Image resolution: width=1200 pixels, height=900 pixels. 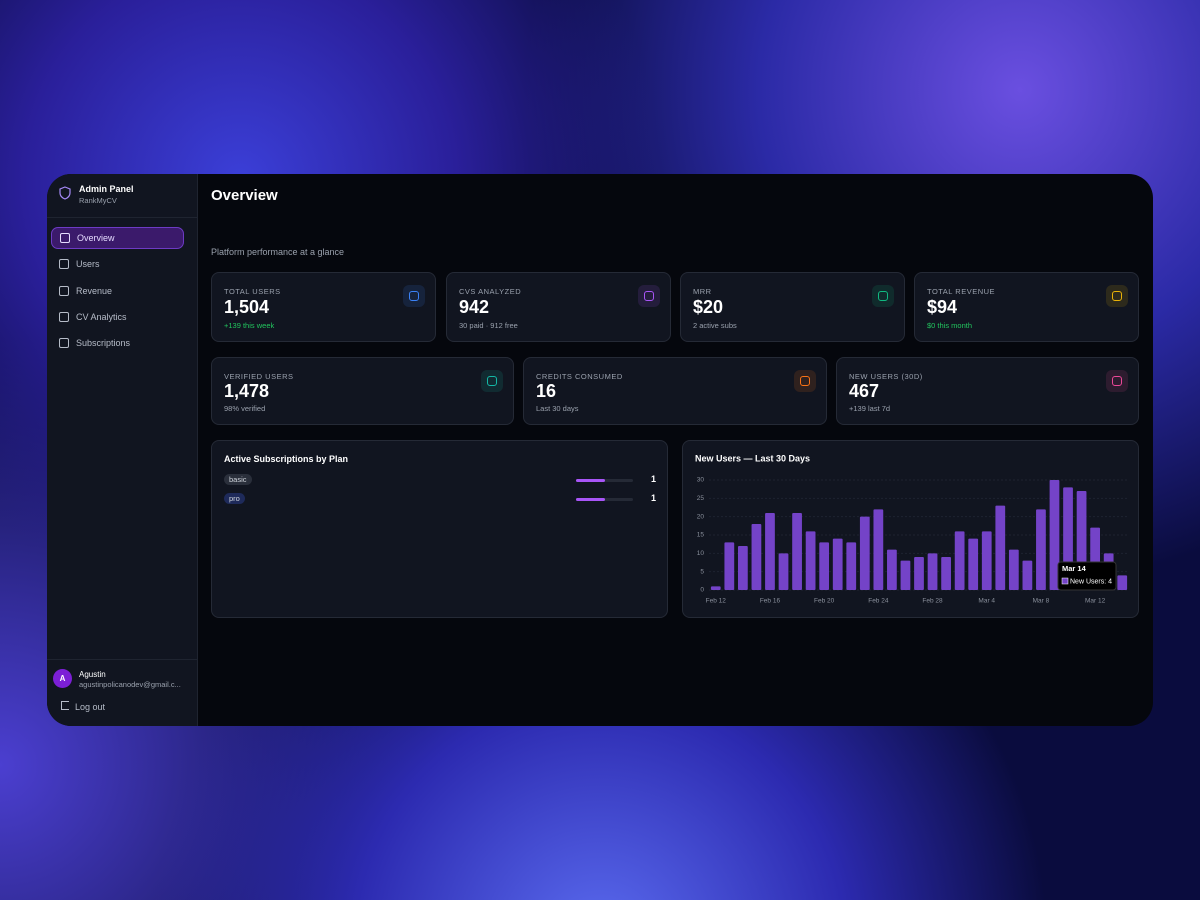 What do you see at coordinates (117, 291) in the screenshot?
I see `nav-item: Revenue` at bounding box center [117, 291].